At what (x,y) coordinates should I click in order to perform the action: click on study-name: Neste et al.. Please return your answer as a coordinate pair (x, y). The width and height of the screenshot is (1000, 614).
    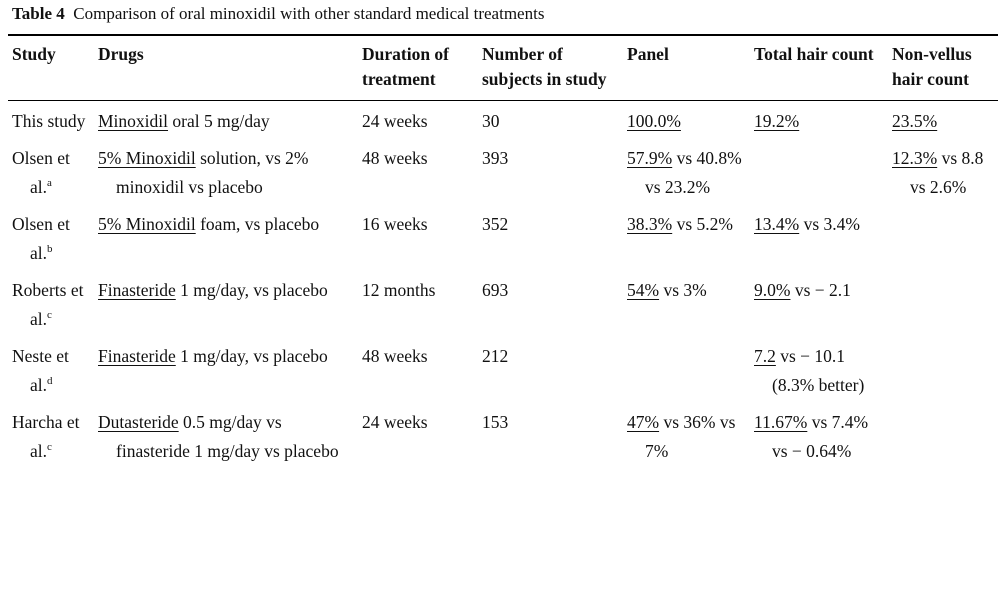
    Looking at the image, I should click on (40, 370).